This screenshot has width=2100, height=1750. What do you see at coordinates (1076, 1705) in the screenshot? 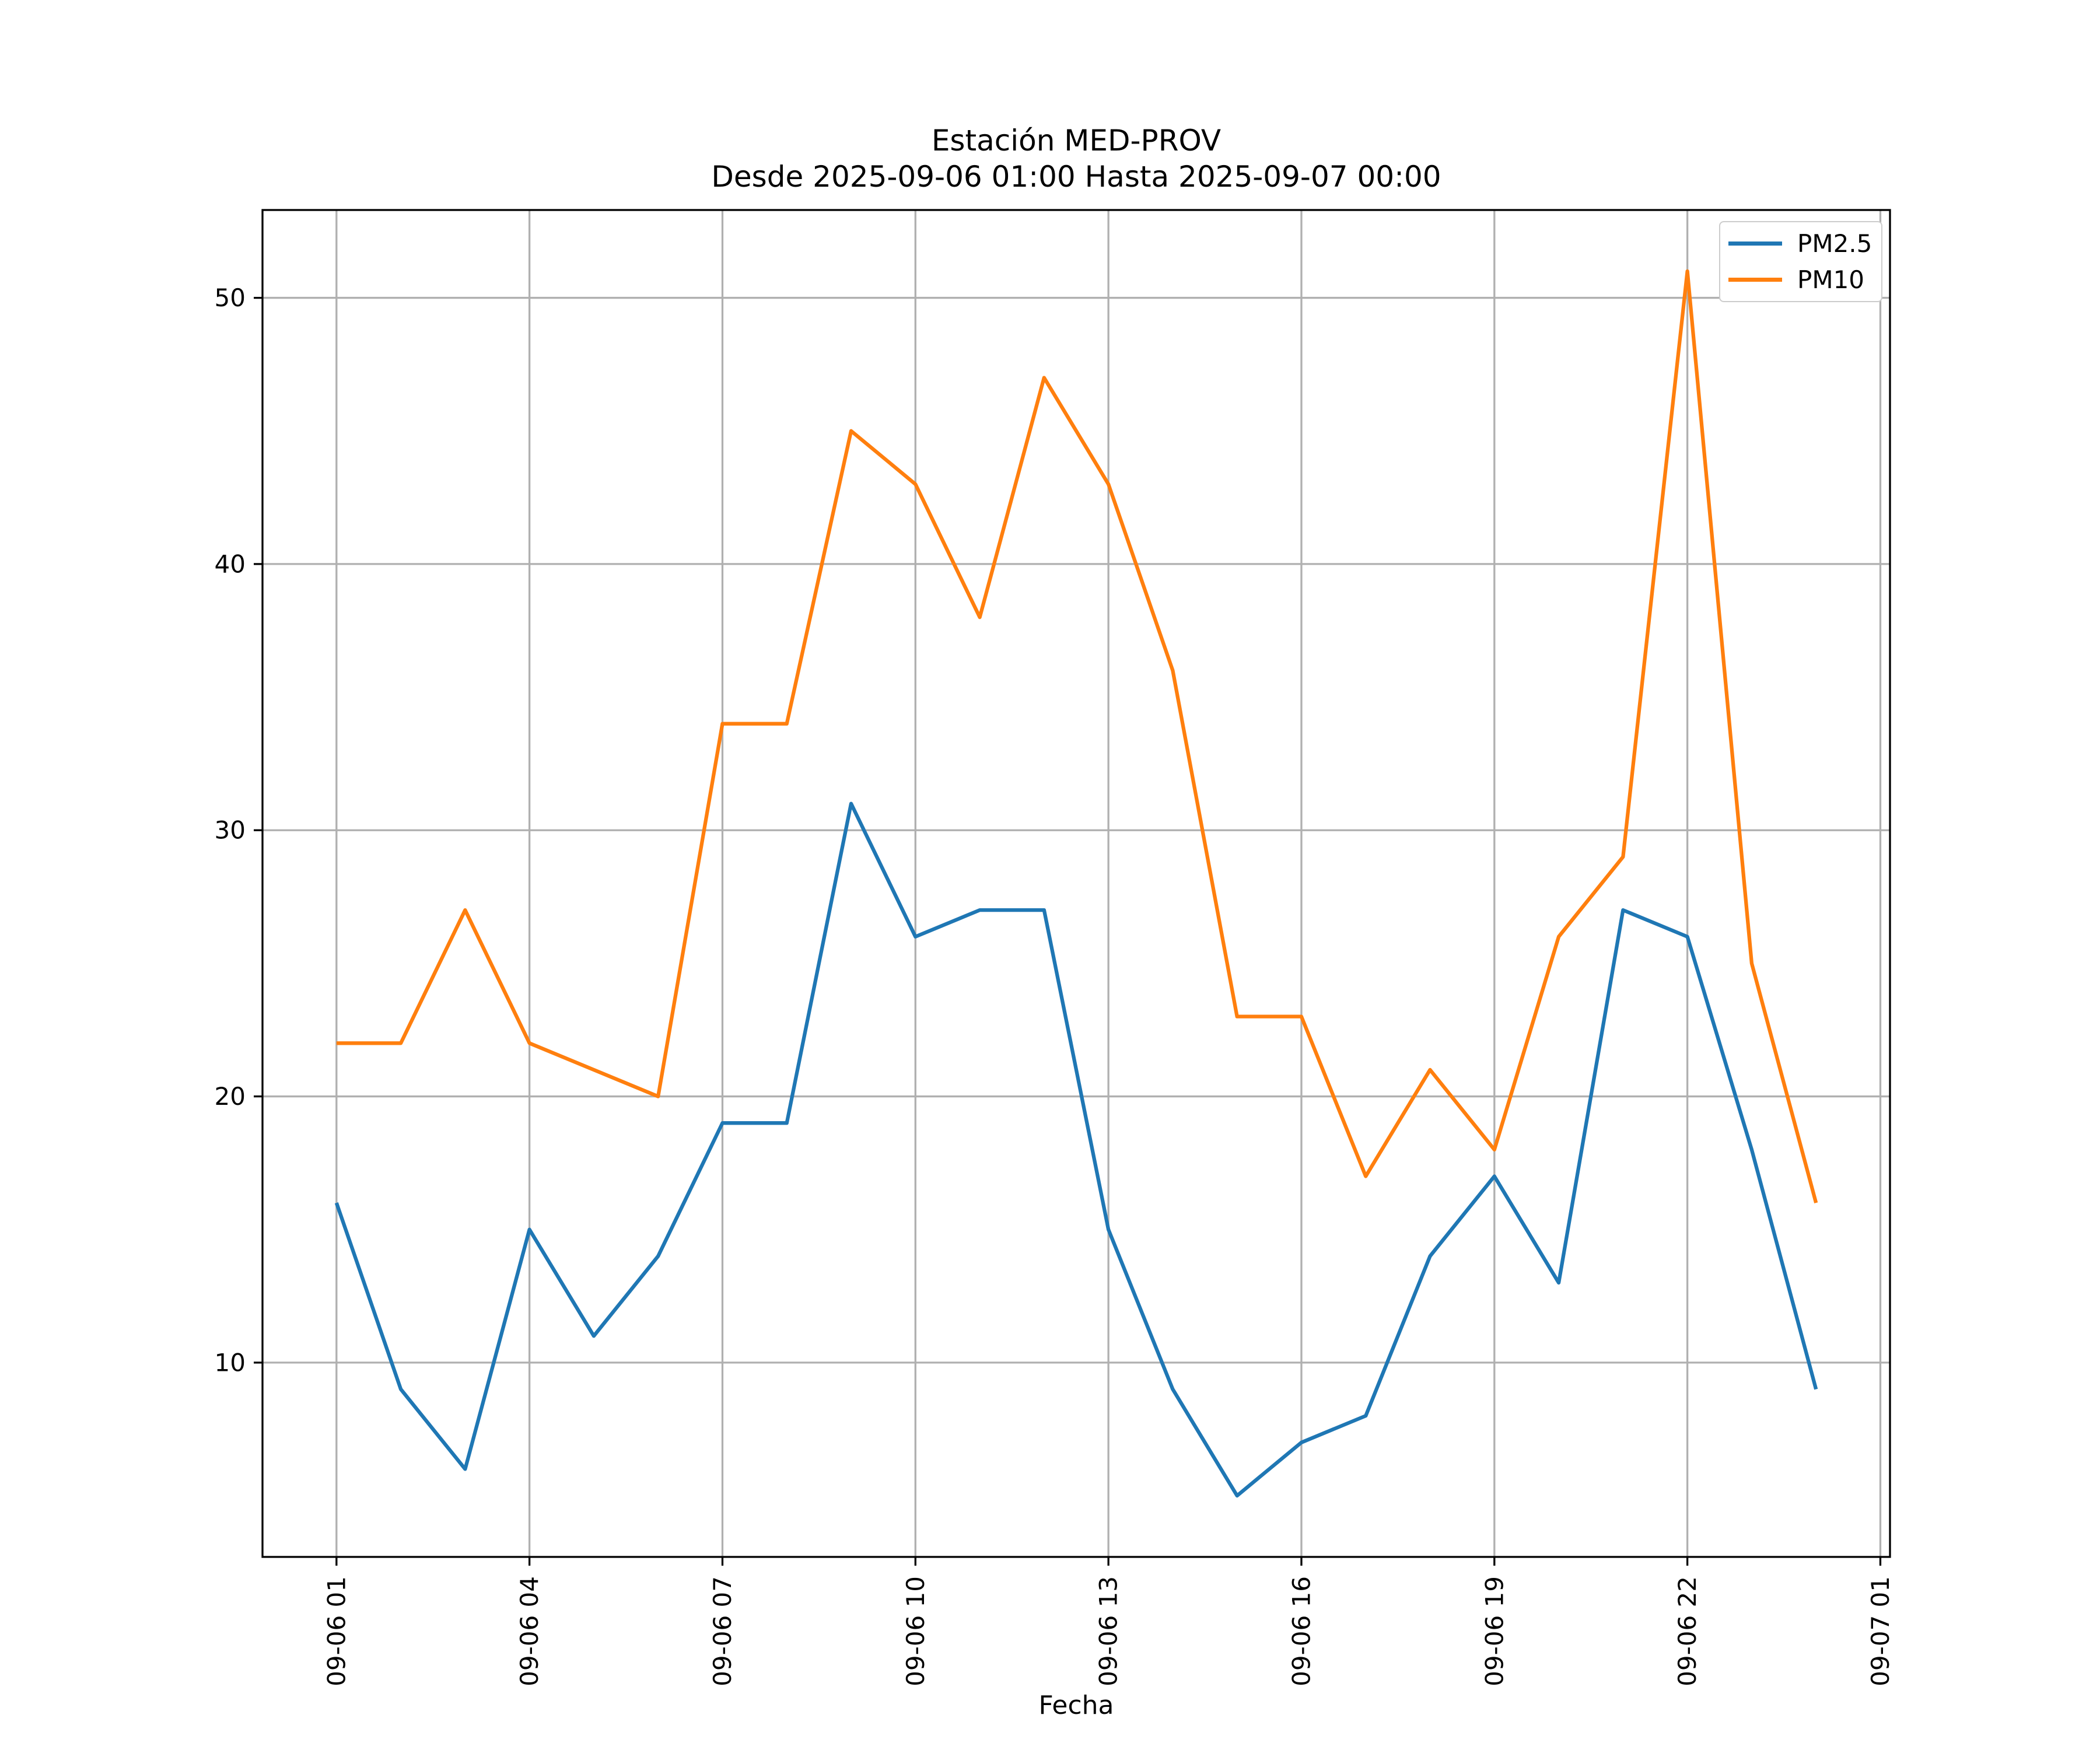
I see `x-axis-label: Fecha` at bounding box center [1076, 1705].